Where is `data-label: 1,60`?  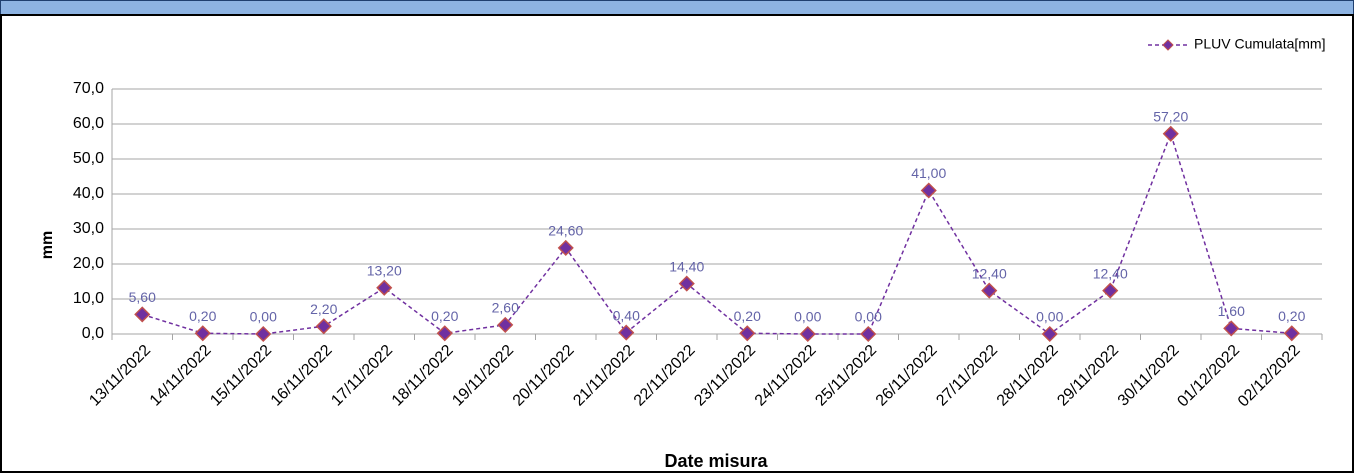
data-label: 1,60 is located at coordinates (1231, 311).